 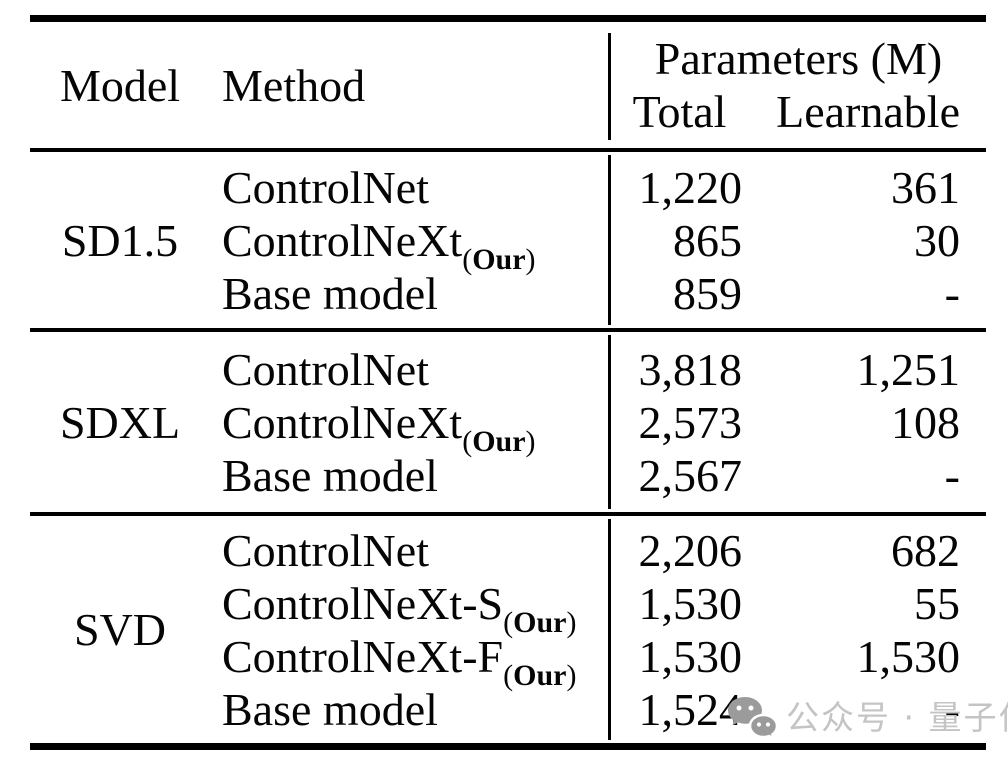 I want to click on method-cell: ControlNeXt-F(Our), so click(x=415, y=661).